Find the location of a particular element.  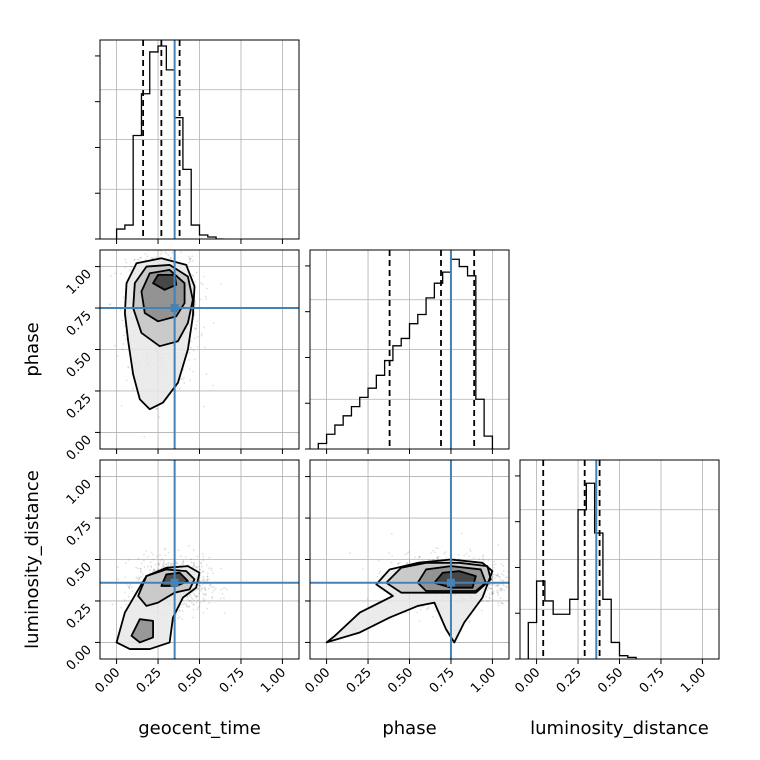

hist-luminosity_distance-panel: 0.00 0.25 0.50 0.75 1.00 luminosity_distance is located at coordinates (616, 599).